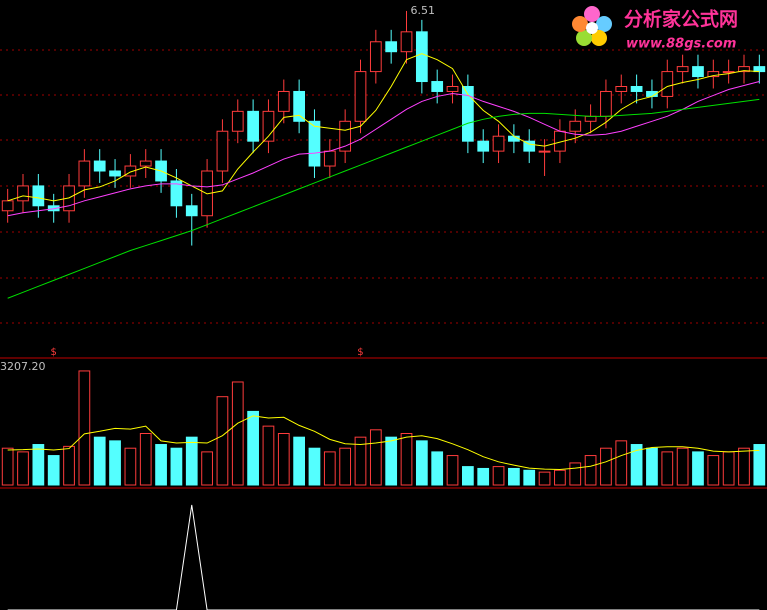  What do you see at coordinates (423, 10) in the screenshot?
I see `high-label: 6.51` at bounding box center [423, 10].